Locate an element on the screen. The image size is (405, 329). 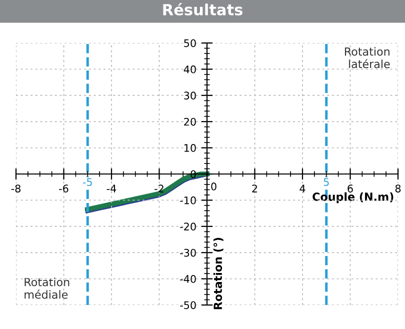
x-tick-label: -4 is located at coordinates (111, 188).